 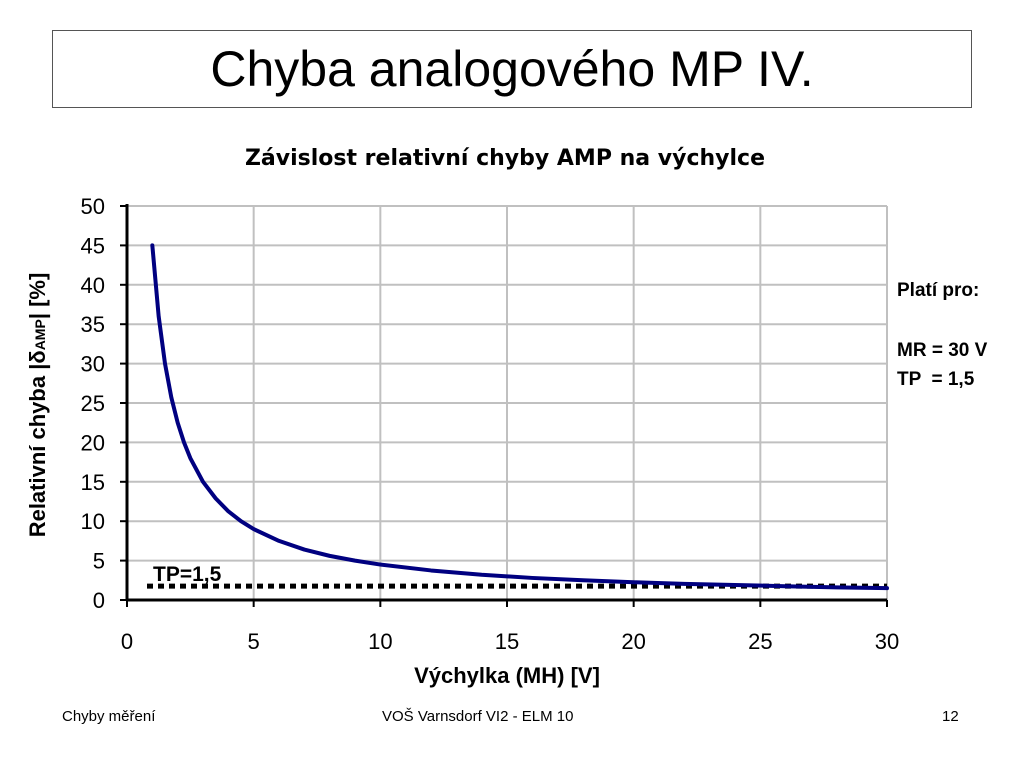 What do you see at coordinates (40, 335) in the screenshot?
I see `y-axis-label-sub: AMP` at bounding box center [40, 335].